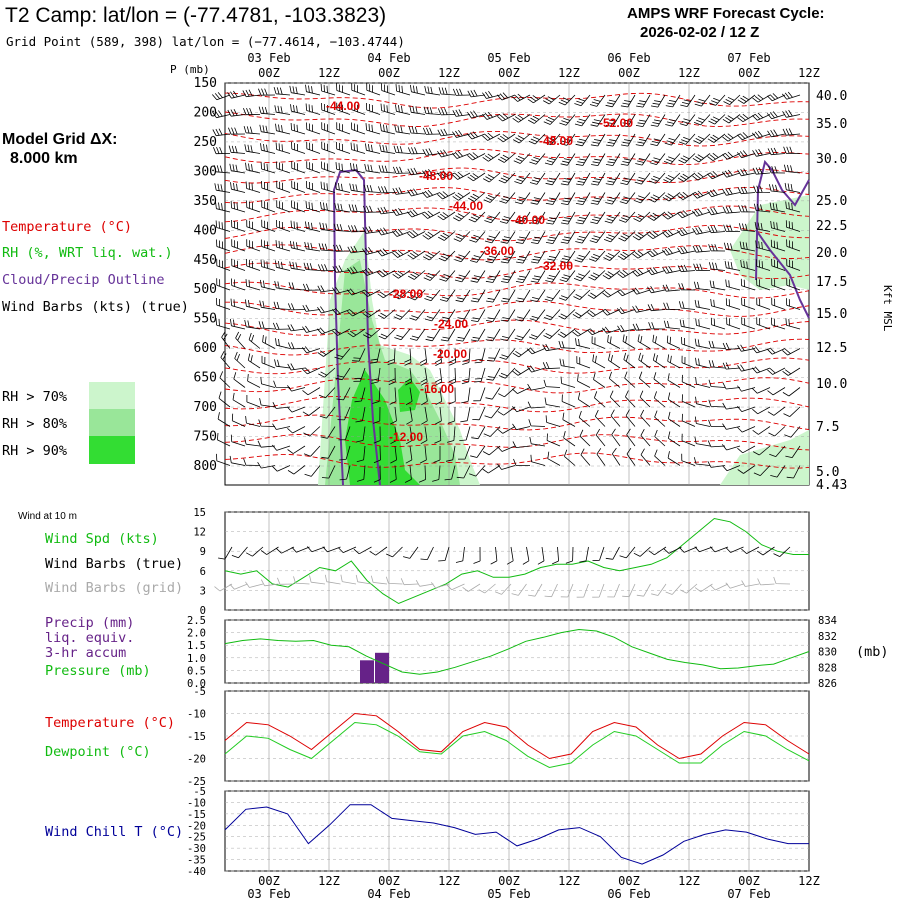 The width and height of the screenshot is (900, 900). I want to click on pressure-tick-label: 750, so click(205, 437).